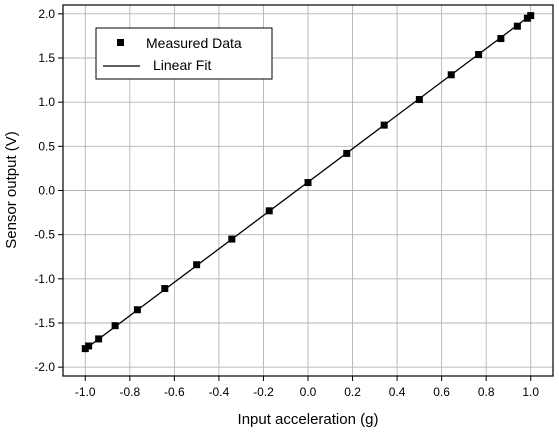  I want to click on legend-marker-measured, so click(120, 42).